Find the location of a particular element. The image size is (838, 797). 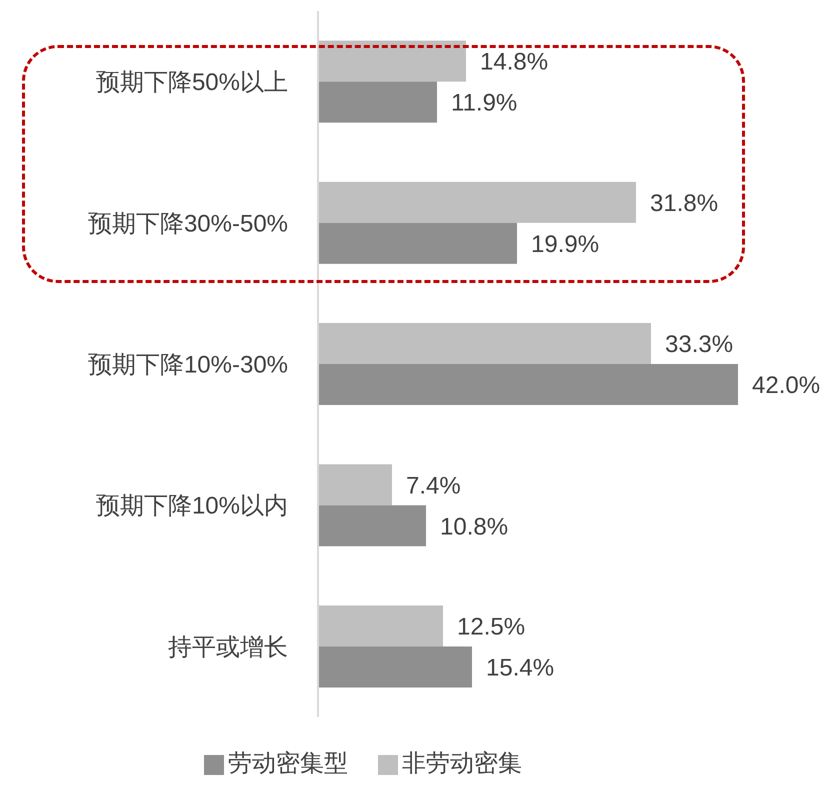

data-label: 12.5% is located at coordinates (491, 626).